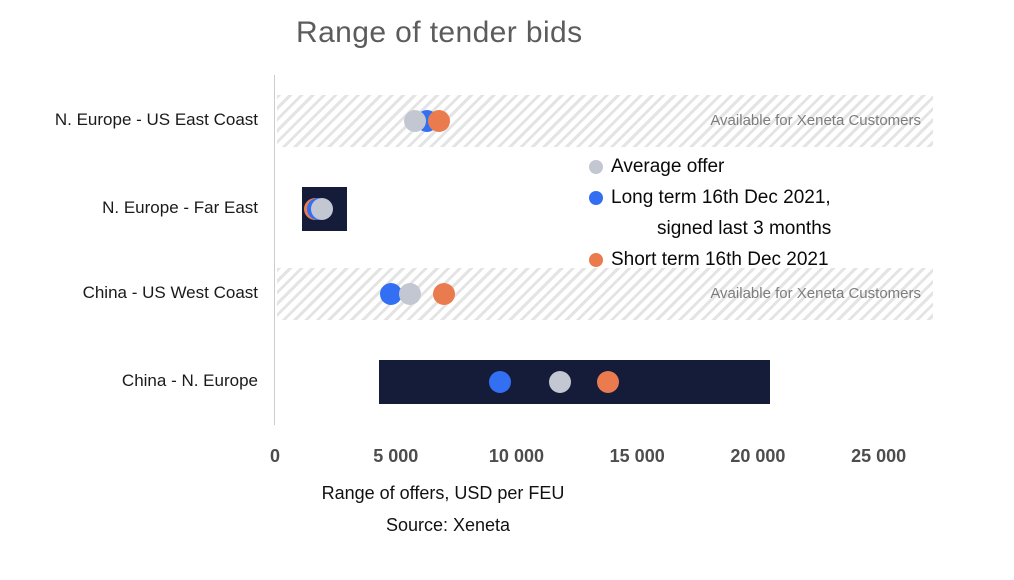 The width and height of the screenshot is (1014, 580). What do you see at coordinates (396, 456) in the screenshot?
I see `x-tick-label: 5 000` at bounding box center [396, 456].